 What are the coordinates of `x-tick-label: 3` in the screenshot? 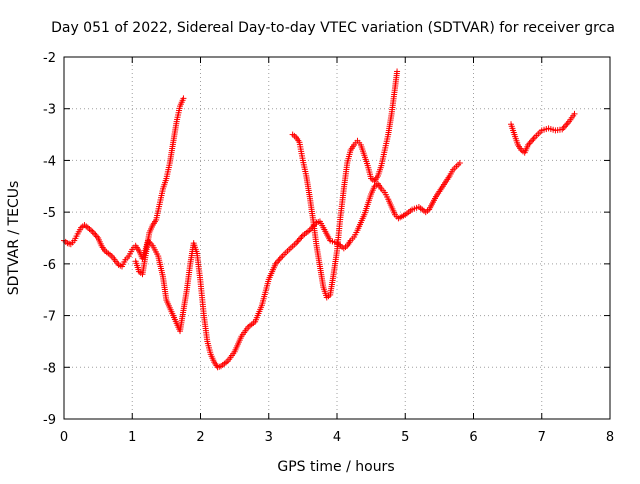 It's located at (269, 437).